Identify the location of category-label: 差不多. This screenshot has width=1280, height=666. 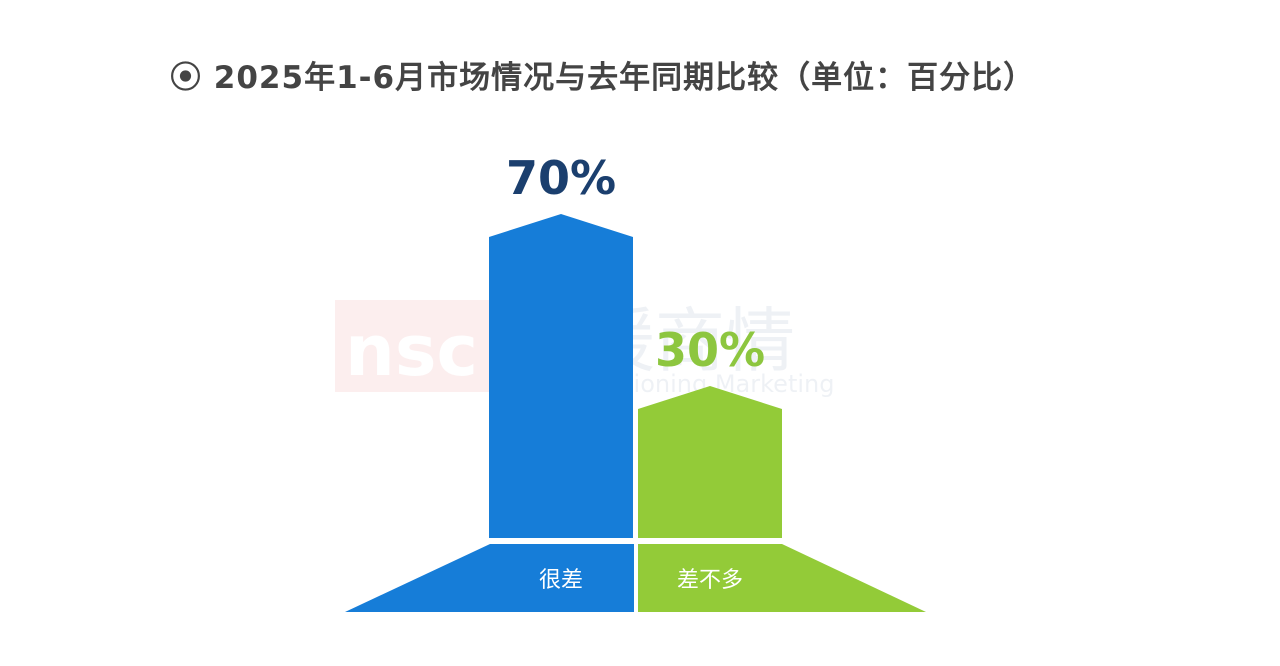
(710, 580).